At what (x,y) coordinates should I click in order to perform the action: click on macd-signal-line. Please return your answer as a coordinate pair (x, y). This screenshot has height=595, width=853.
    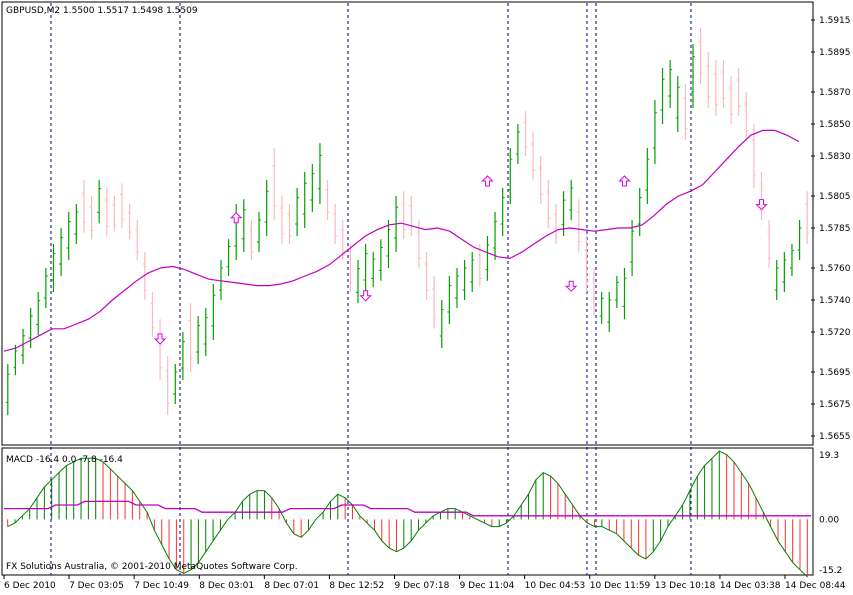
    Looking at the image, I should click on (407, 508).